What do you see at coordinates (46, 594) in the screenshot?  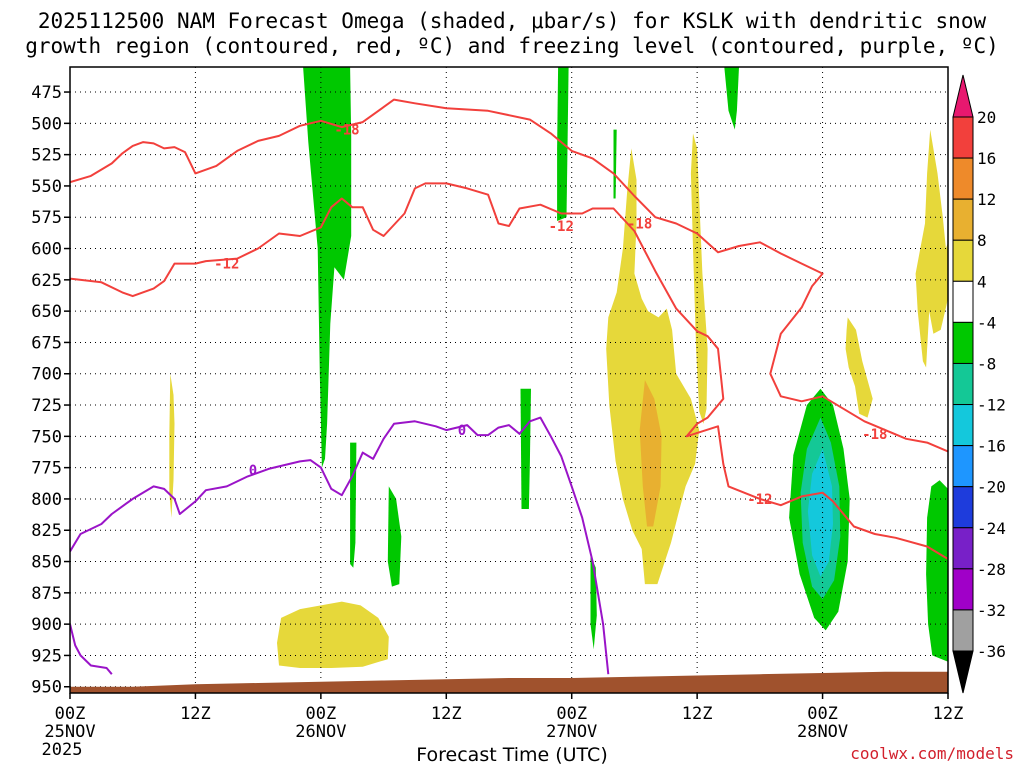 I see `y-tick-label: 875` at bounding box center [46, 594].